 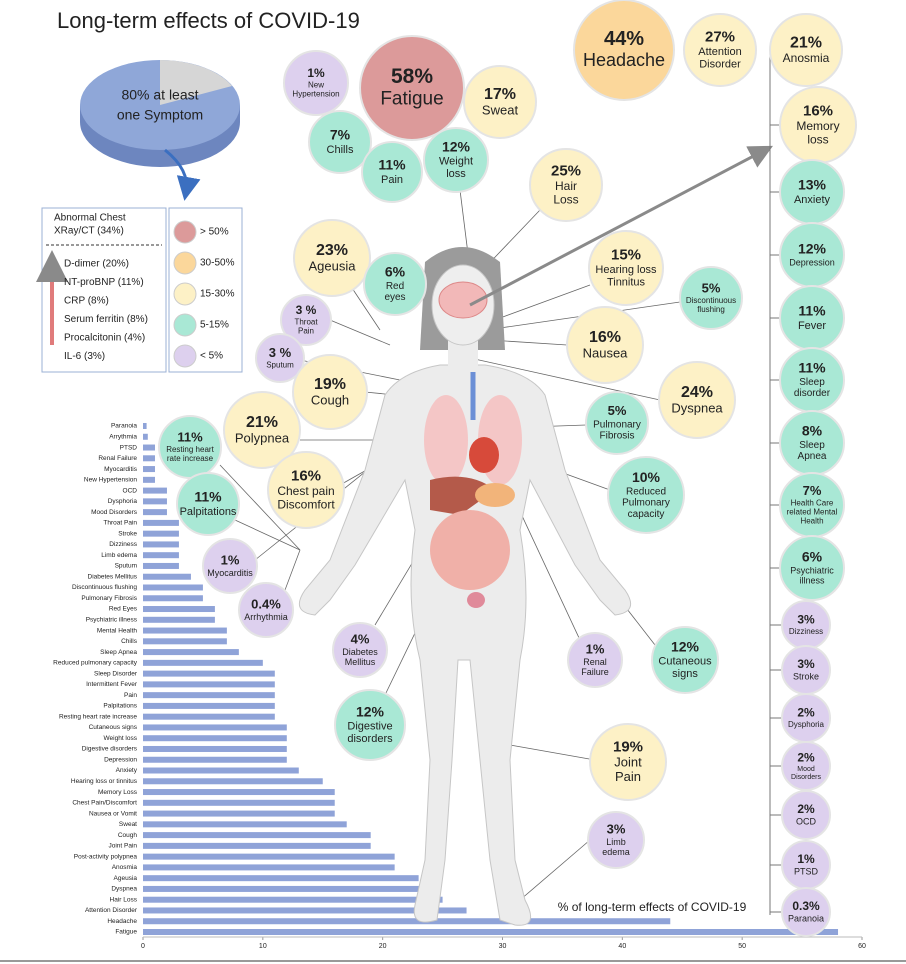 What do you see at coordinates (685, 674) in the screenshot?
I see `bubble-name: signs` at bounding box center [685, 674].